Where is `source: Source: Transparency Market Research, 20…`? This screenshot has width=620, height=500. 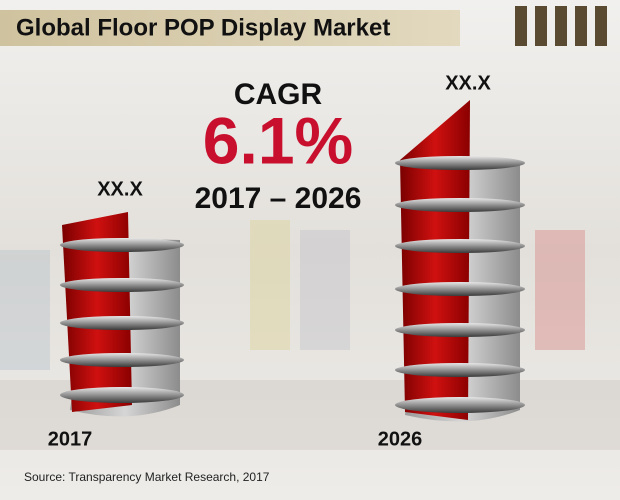 source: Source: Transparency Market Research, 20… is located at coordinates (147, 477).